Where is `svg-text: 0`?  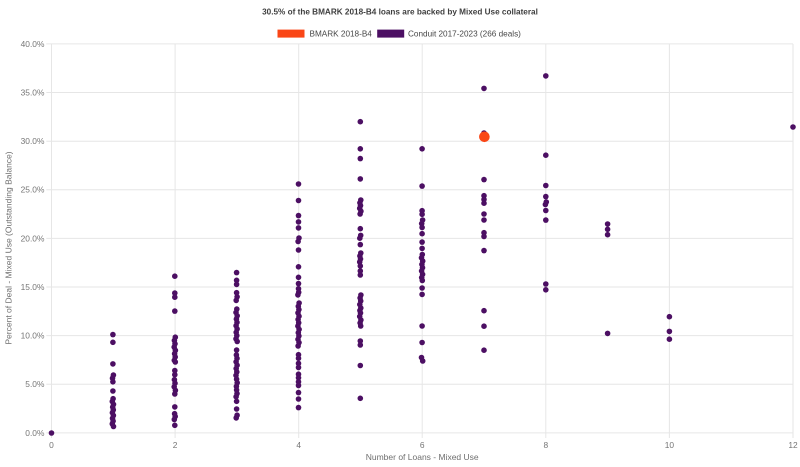 svg-text: 0 is located at coordinates (51, 445).